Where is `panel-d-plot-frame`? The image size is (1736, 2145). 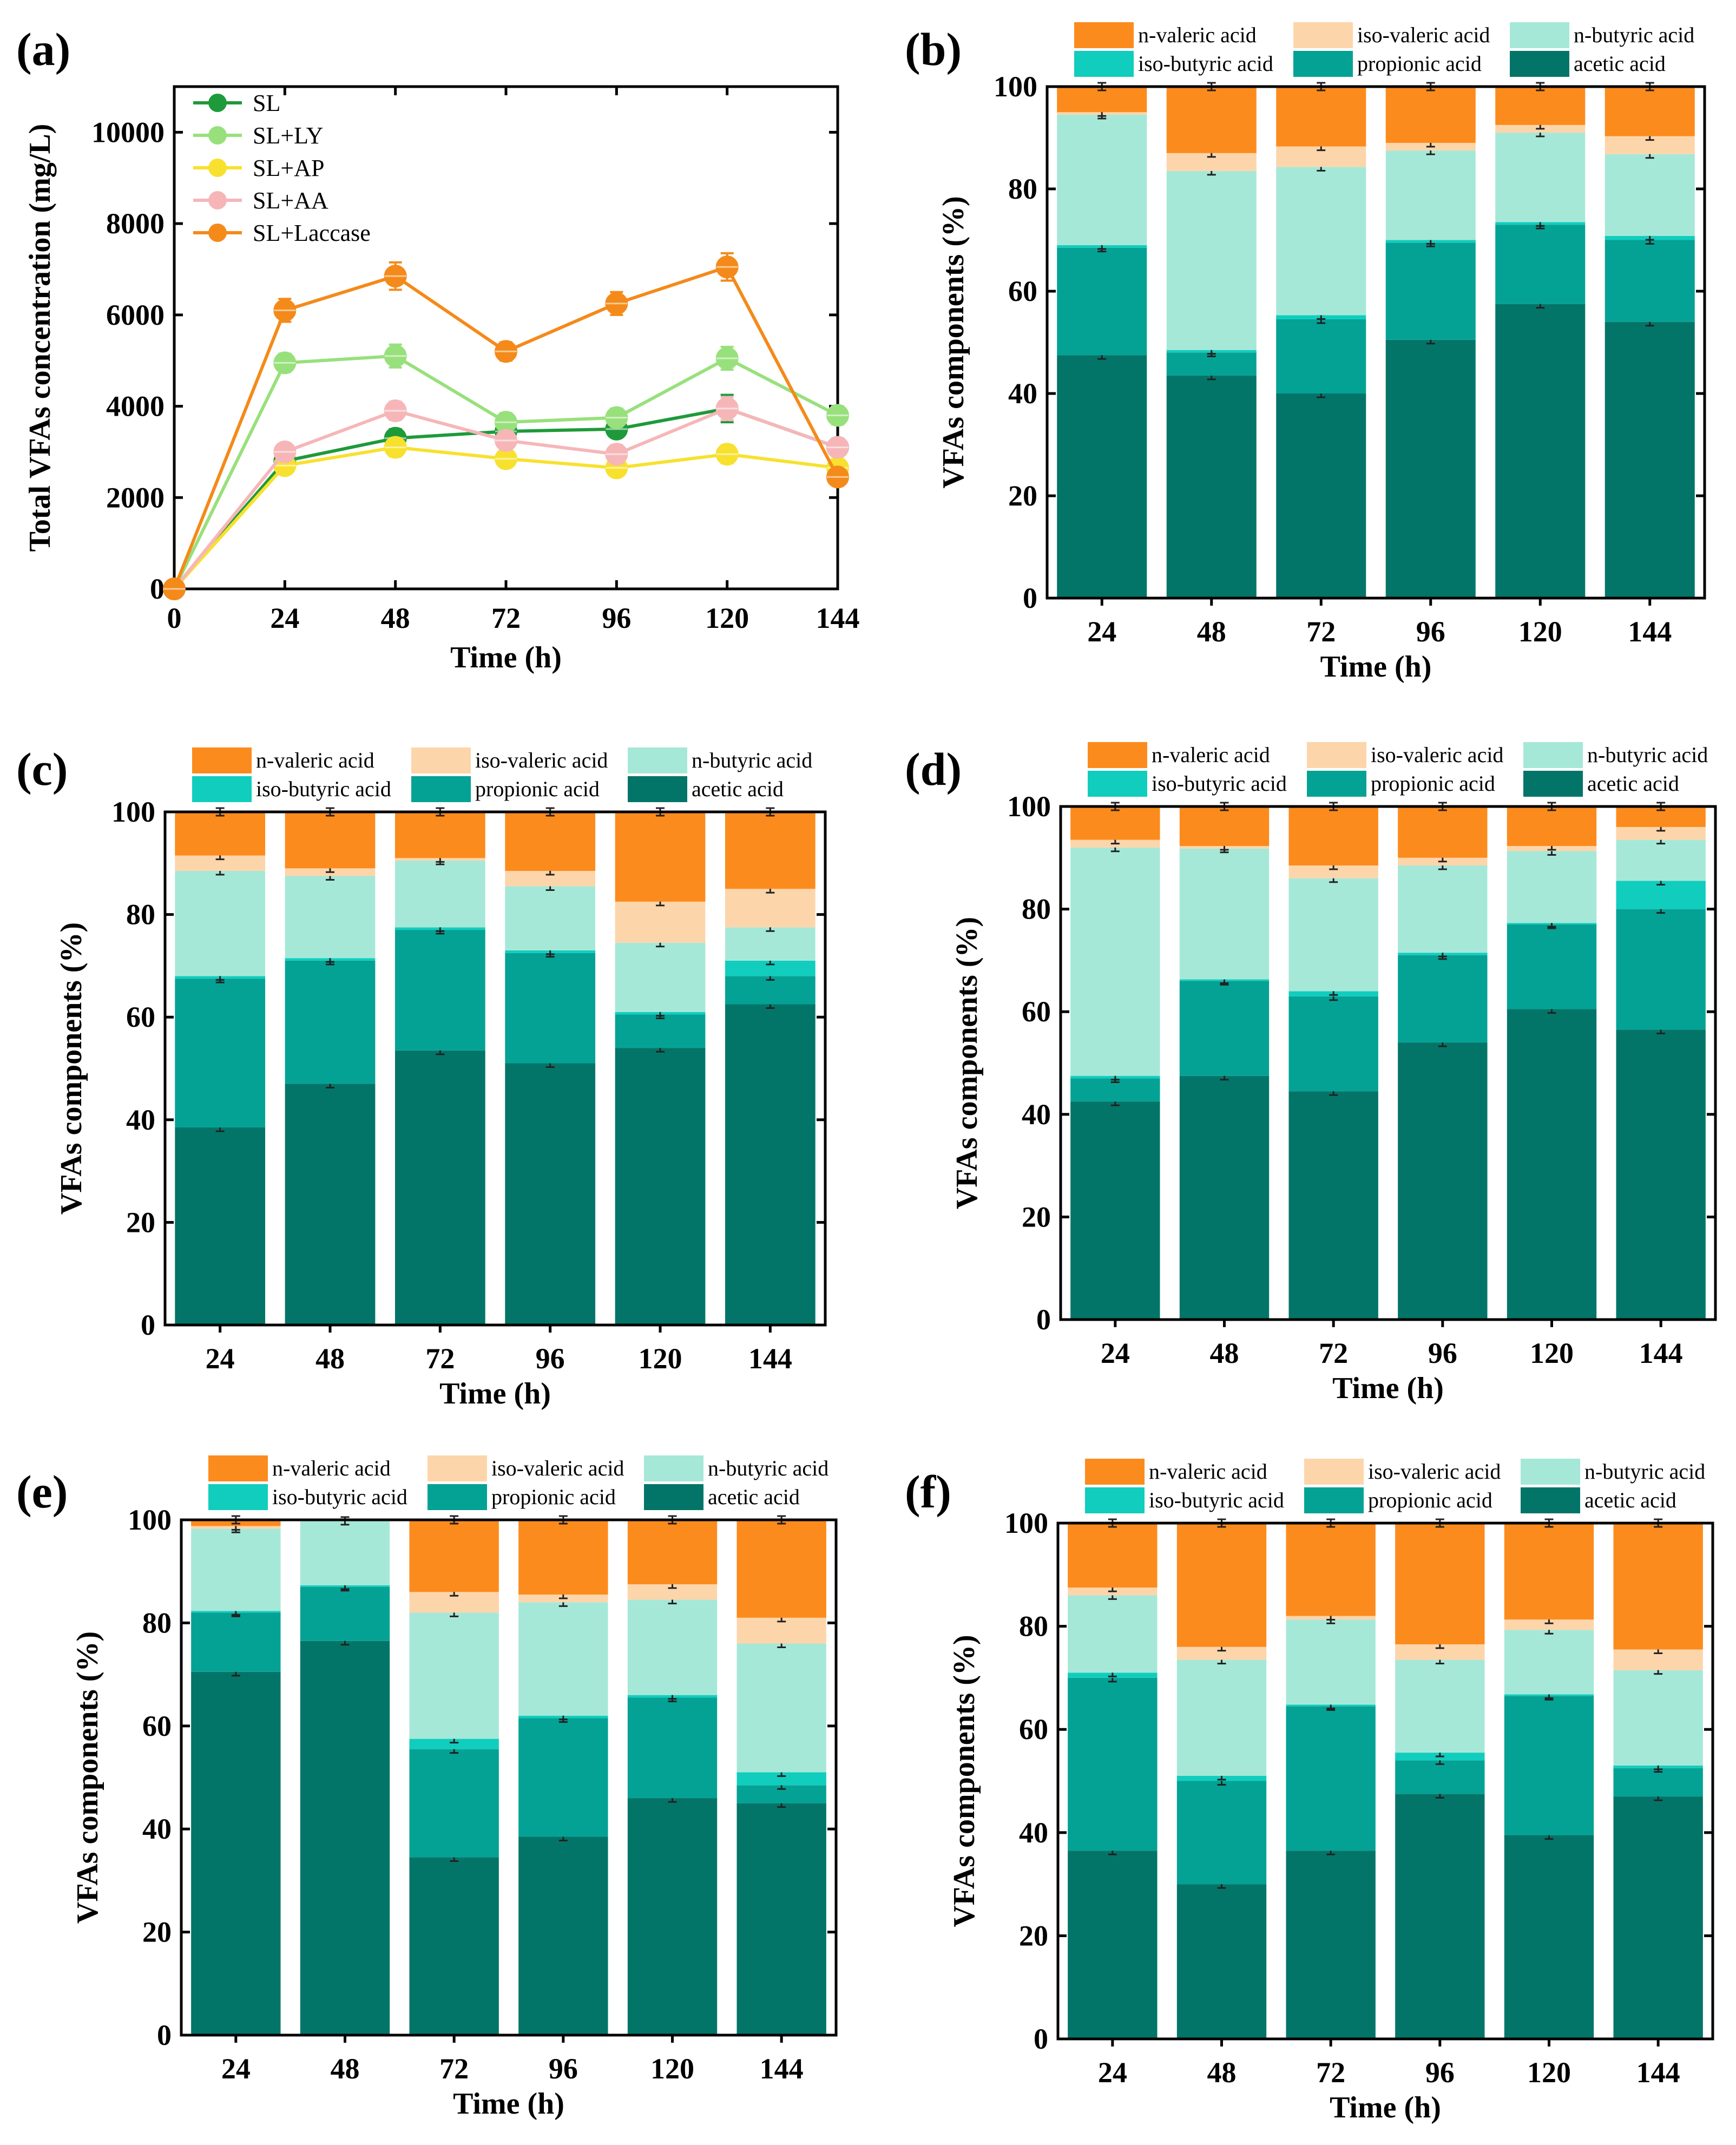
panel-d-plot-frame is located at coordinates (1388, 1063).